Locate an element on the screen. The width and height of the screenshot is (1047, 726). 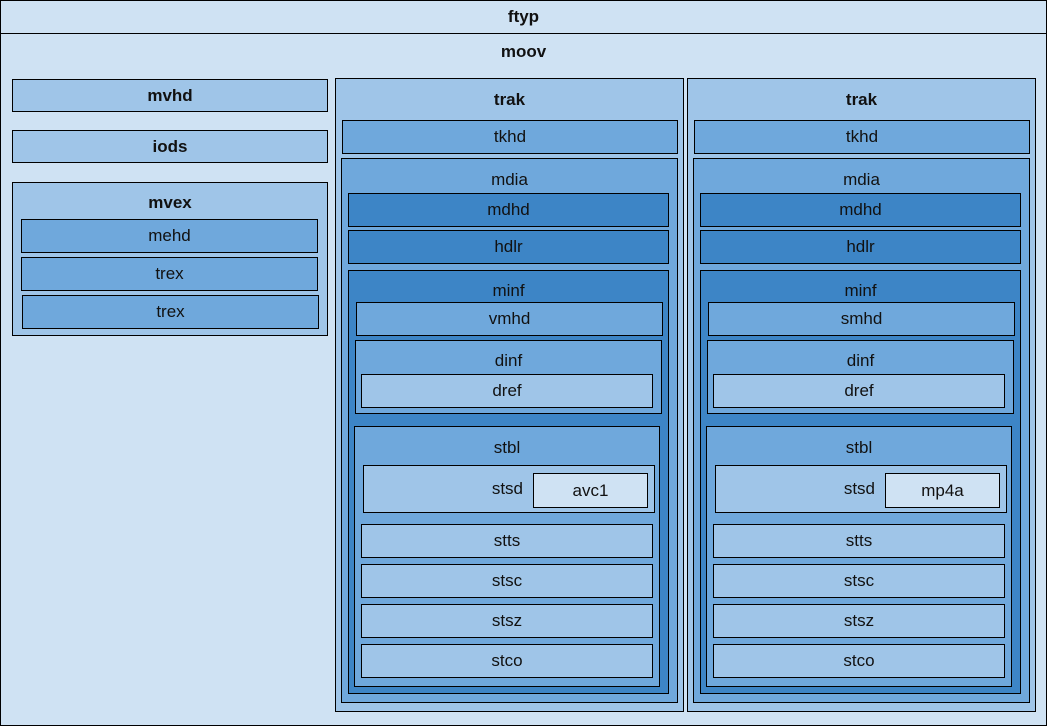
stsd-box: stsd mp4a is located at coordinates (861, 489).